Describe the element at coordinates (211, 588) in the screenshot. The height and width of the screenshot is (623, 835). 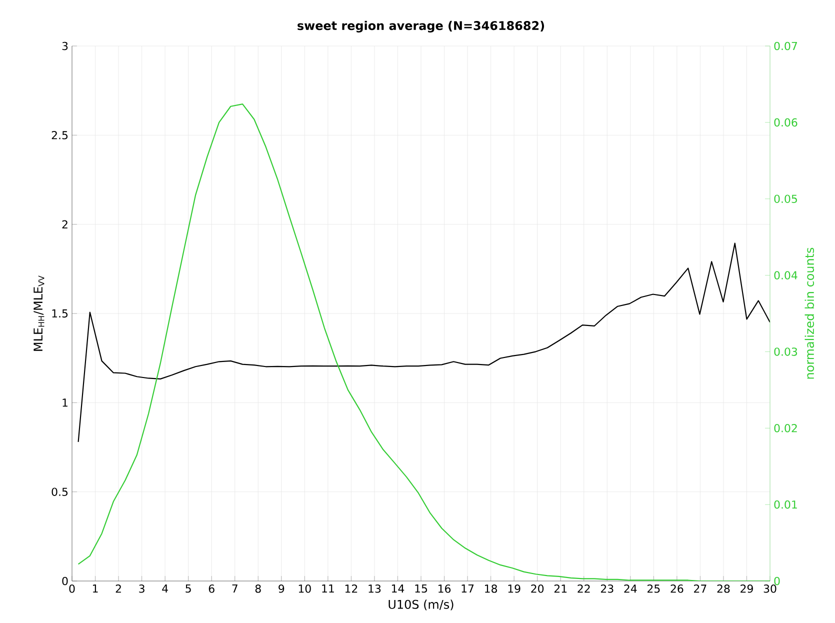
I see `x-tick-label: 6` at that location.